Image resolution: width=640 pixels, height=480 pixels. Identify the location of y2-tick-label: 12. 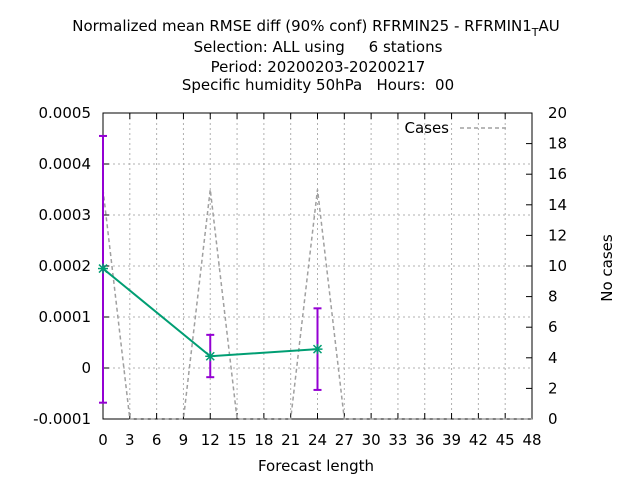
(557, 235).